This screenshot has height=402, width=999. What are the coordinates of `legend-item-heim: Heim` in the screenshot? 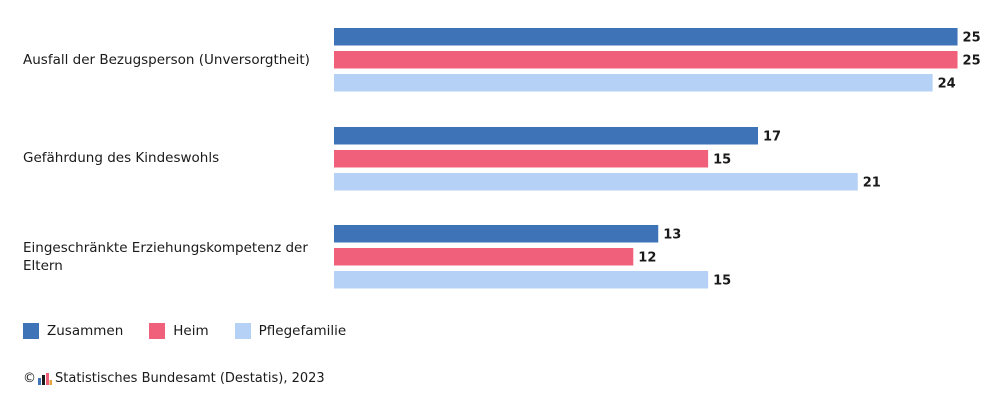 It's located at (179, 331).